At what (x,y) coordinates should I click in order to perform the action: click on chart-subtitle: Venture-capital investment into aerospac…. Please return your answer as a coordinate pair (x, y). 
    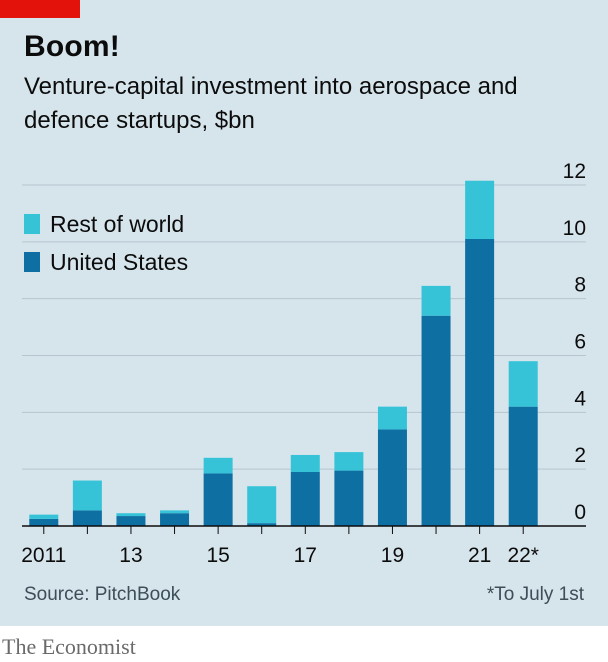
    Looking at the image, I should click on (271, 103).